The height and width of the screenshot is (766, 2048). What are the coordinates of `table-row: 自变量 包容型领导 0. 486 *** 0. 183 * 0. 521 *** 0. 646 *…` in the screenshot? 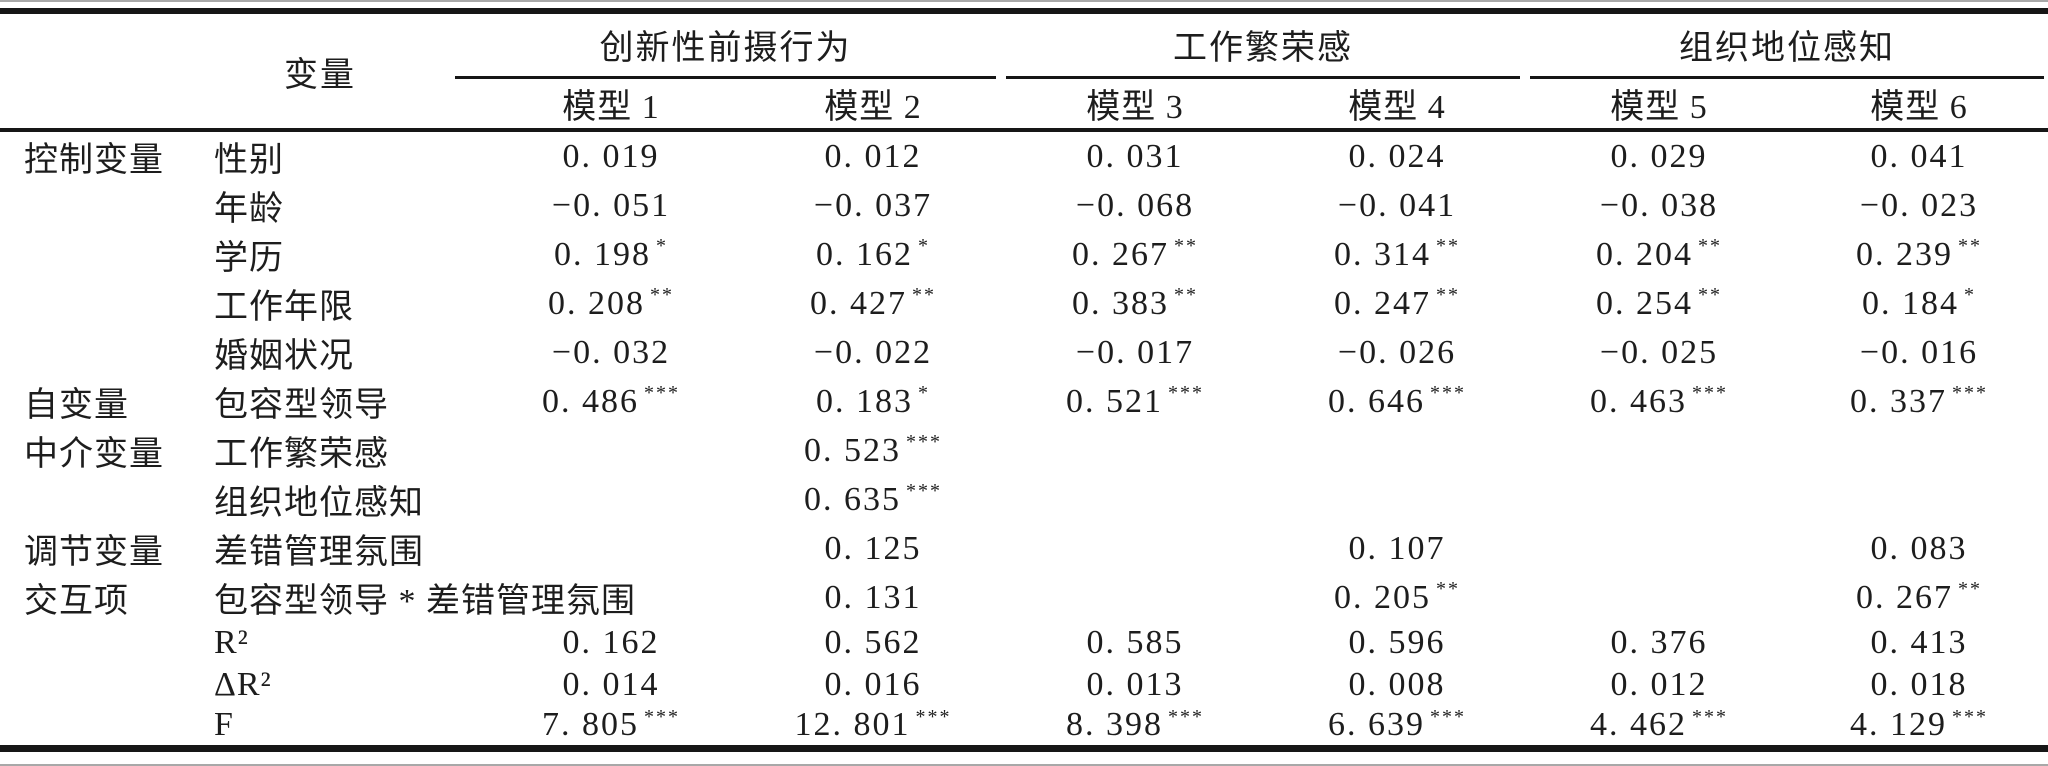 It's located at (1024, 401).